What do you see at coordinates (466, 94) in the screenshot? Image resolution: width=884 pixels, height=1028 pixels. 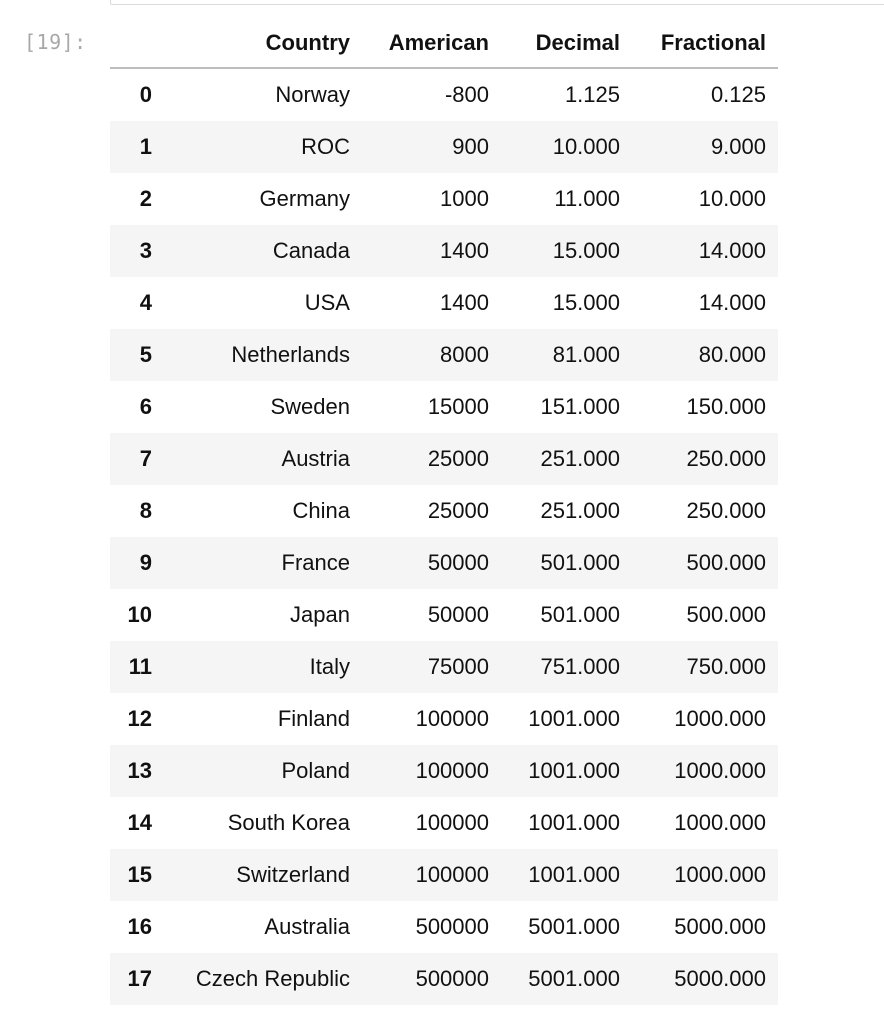 I see `cell-american: -800` at bounding box center [466, 94].